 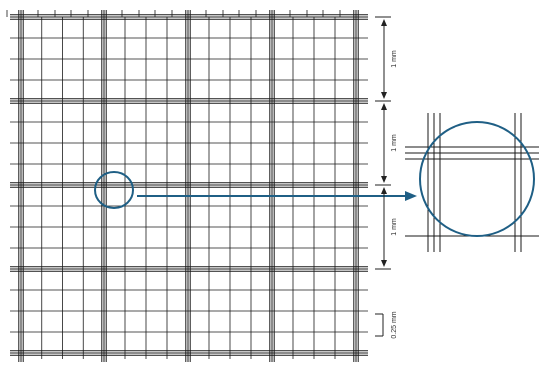 I want to click on zoomed-grid-lines, so click(x=472, y=182).